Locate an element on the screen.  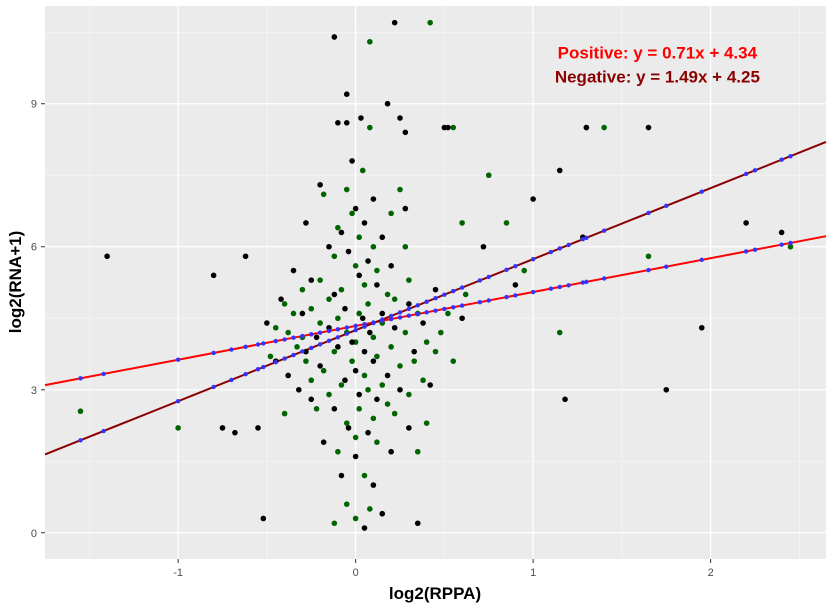
x-axis-ticks: -1 0 1 2 is located at coordinates (443, 569).